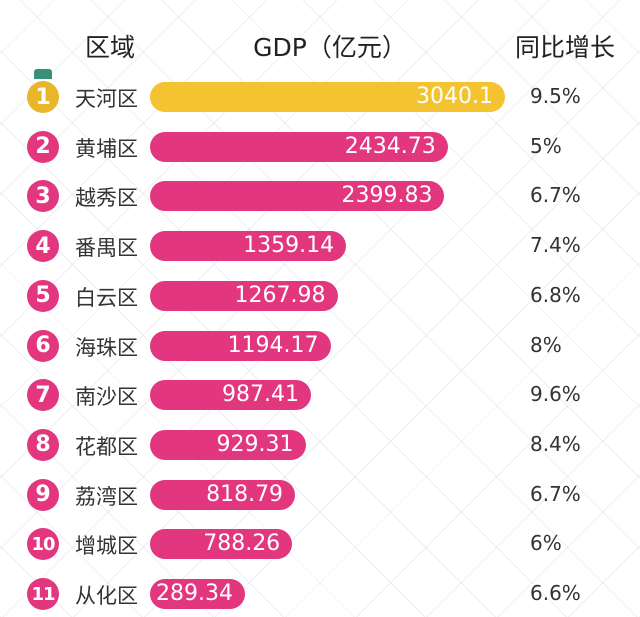 Image resolution: width=640 pixels, height=617 pixels. What do you see at coordinates (390, 146) in the screenshot?
I see `gdp-value-label: 2434.73` at bounding box center [390, 146].